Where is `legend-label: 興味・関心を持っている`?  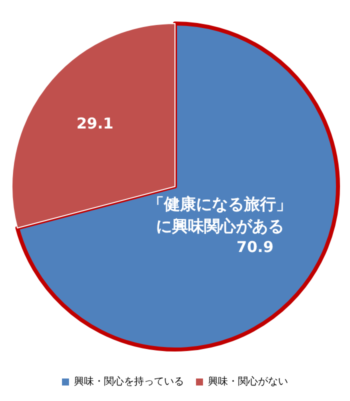
legend-label: 興味・関心を持っている is located at coordinates (129, 382).